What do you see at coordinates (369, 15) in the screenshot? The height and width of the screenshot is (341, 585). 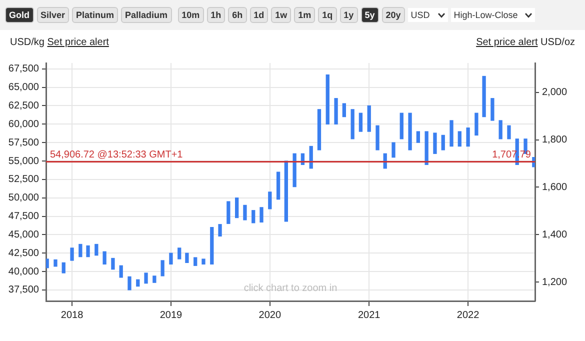 I see `text: 5y` at bounding box center [369, 15].